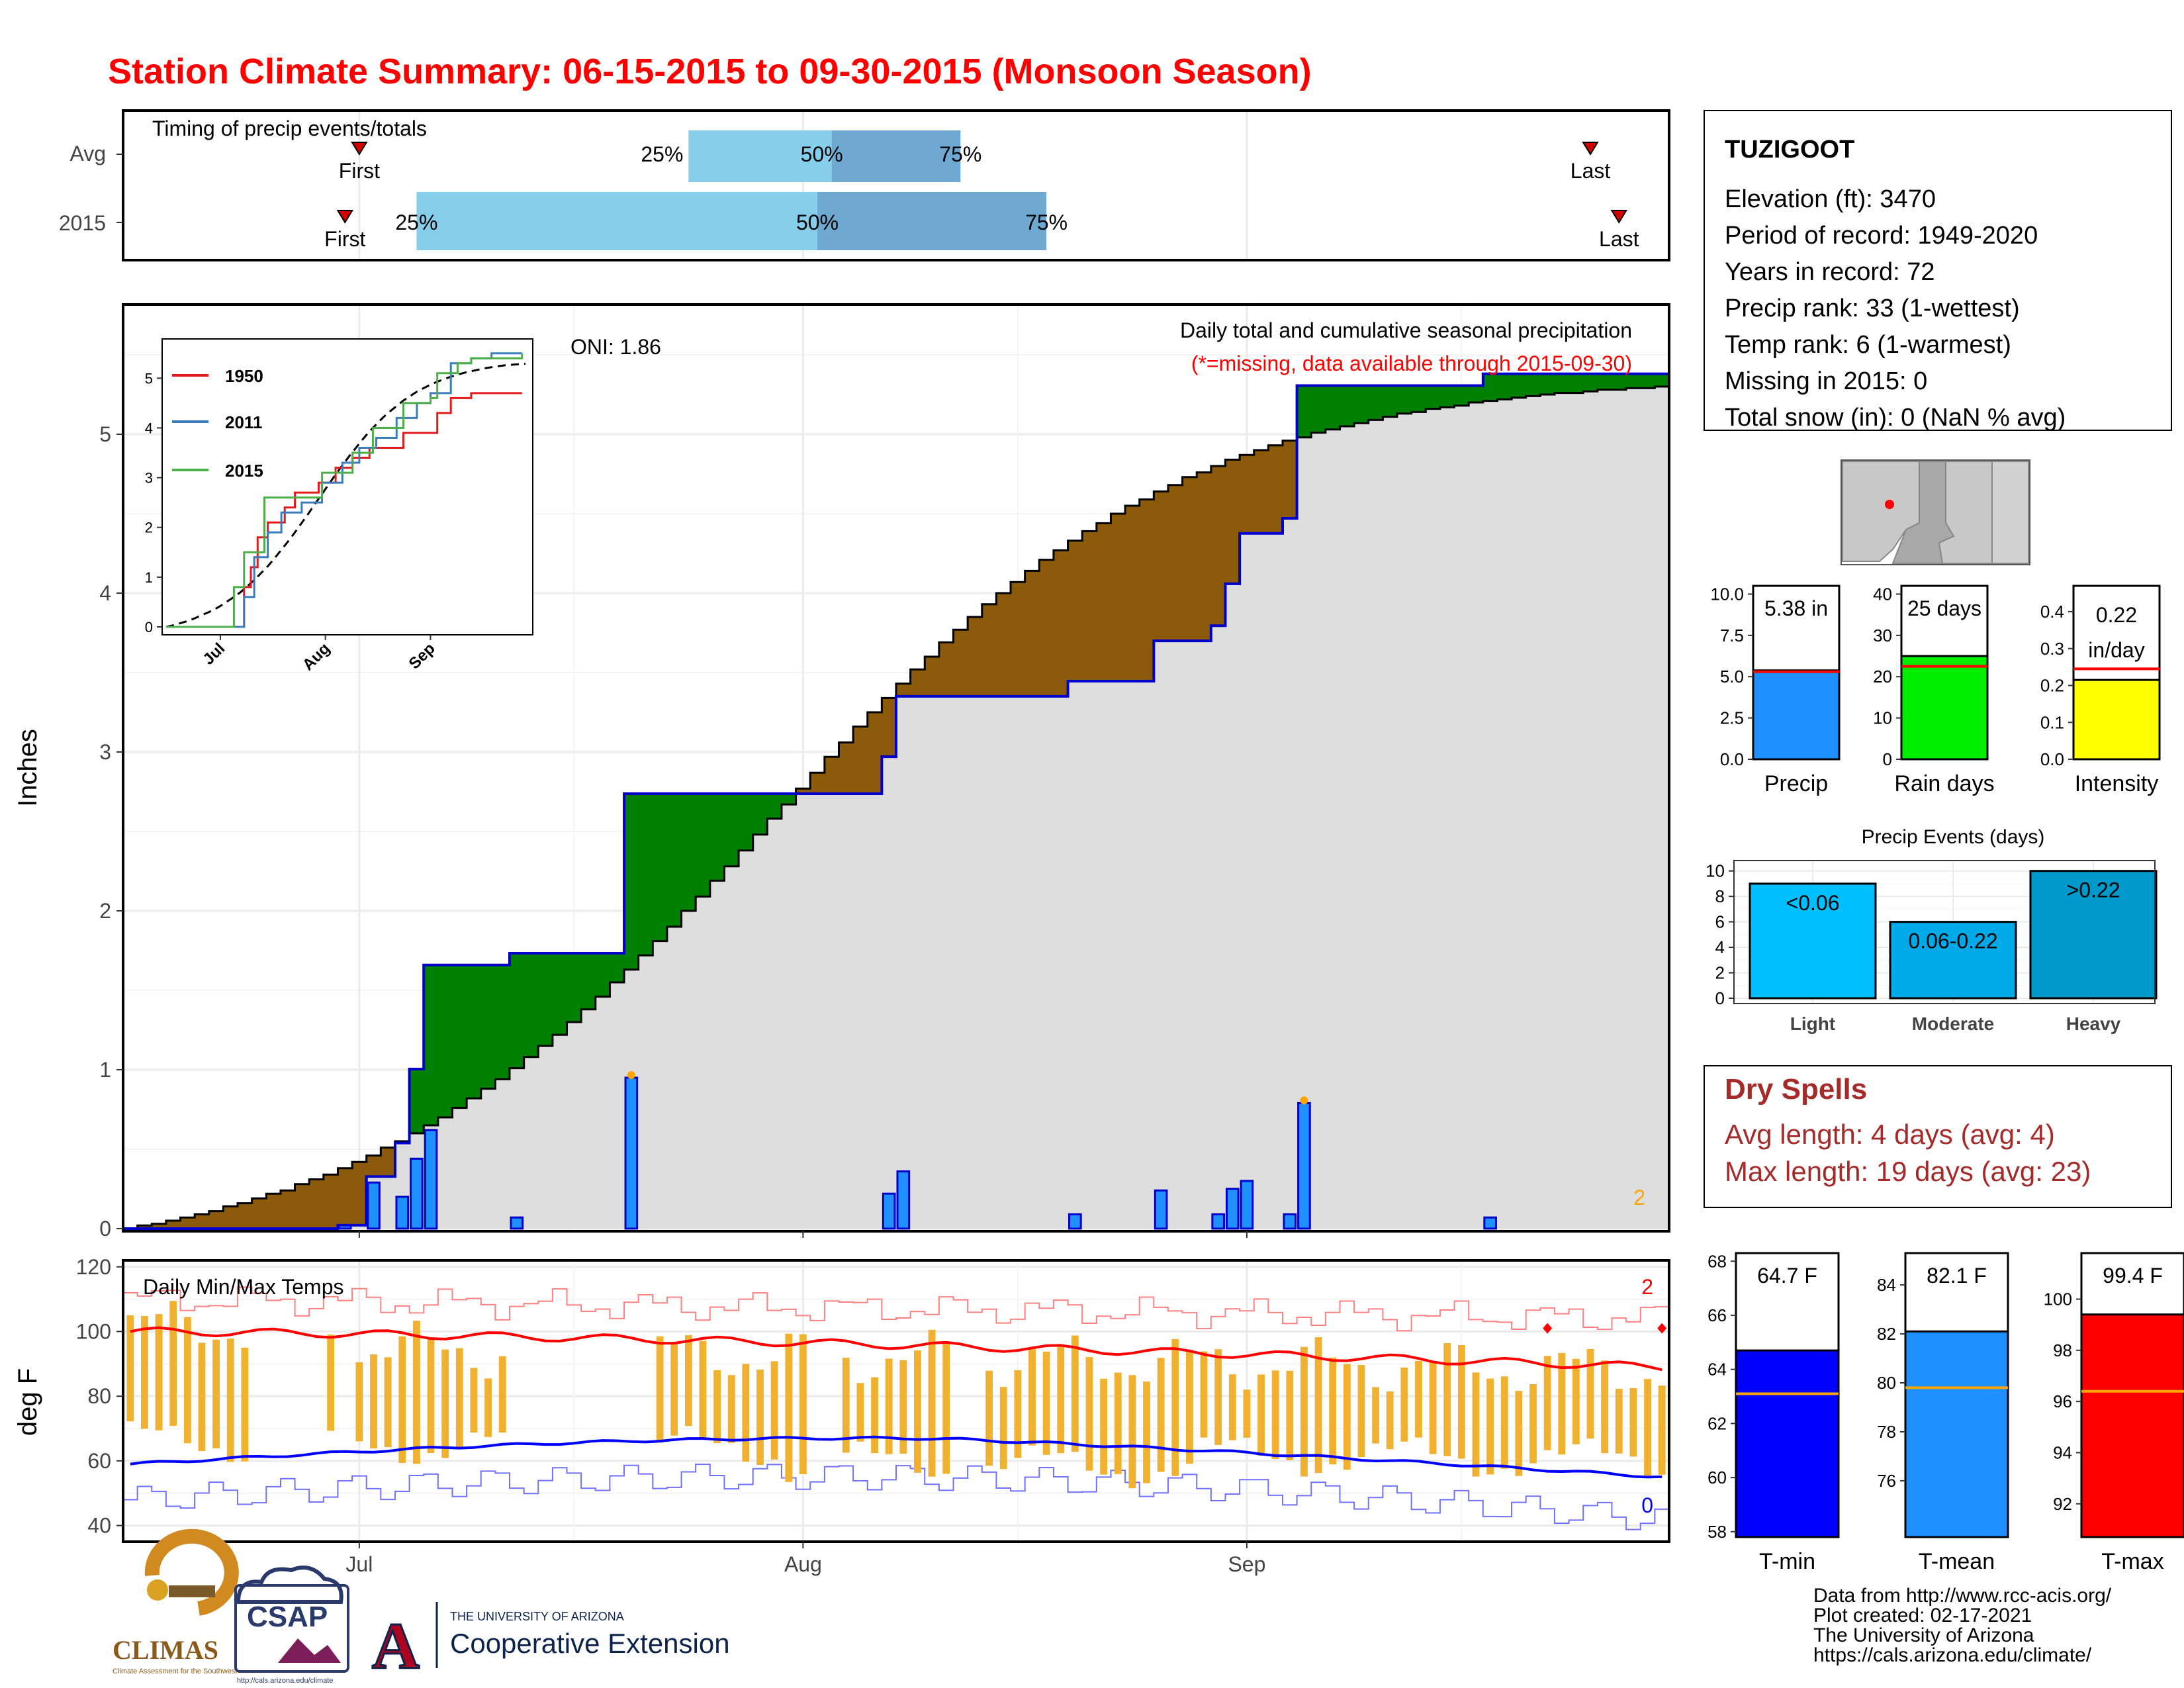  I want to click on events-y-tick-label: 2, so click(1720, 973).